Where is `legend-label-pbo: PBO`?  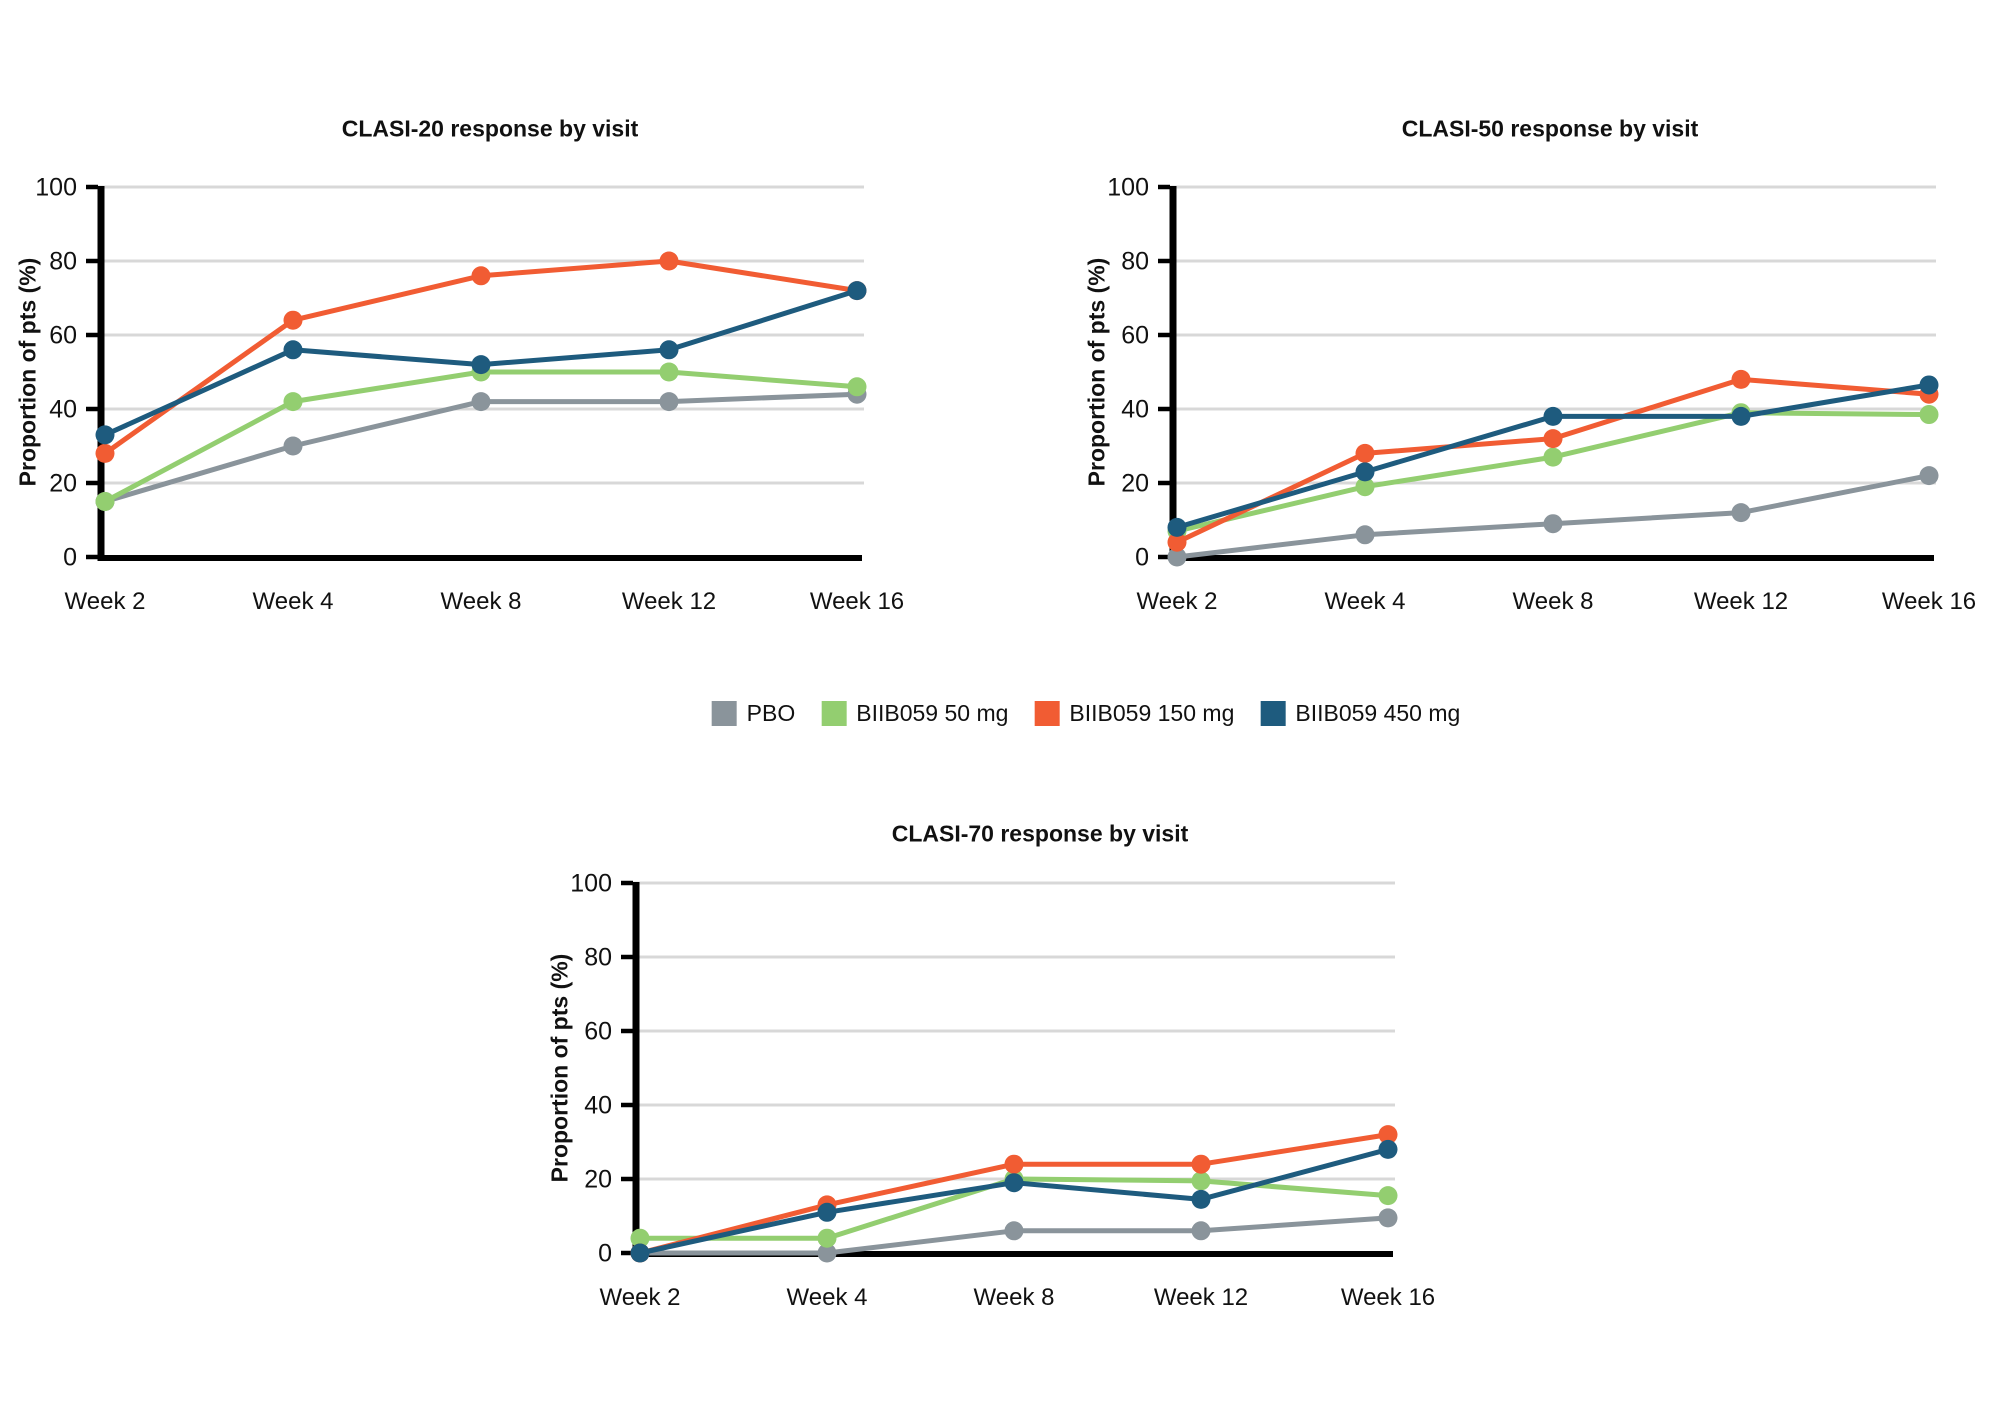
legend-label-pbo: PBO is located at coordinates (771, 713).